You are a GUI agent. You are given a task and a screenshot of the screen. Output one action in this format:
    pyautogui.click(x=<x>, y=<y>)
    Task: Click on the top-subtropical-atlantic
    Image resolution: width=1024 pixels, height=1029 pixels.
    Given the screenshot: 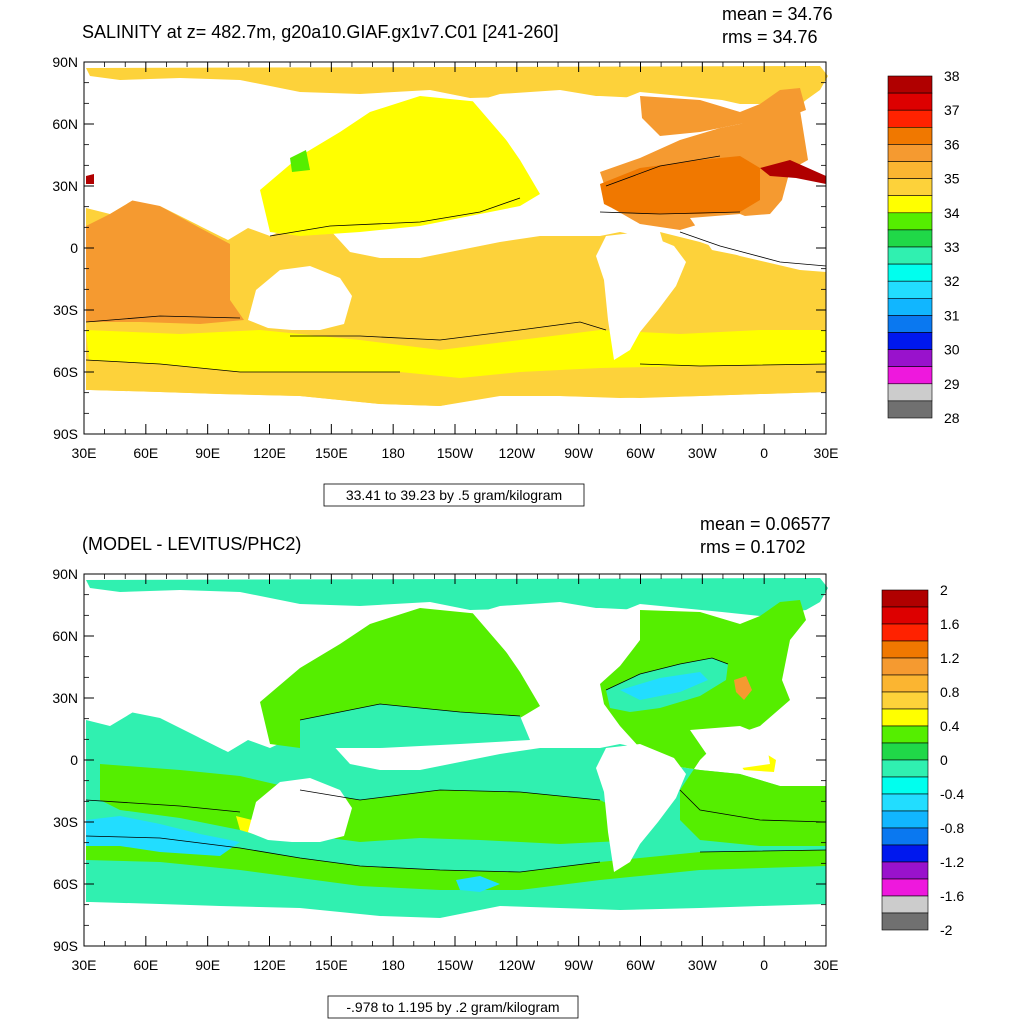 What is the action you would take?
    pyautogui.click(x=680, y=185)
    